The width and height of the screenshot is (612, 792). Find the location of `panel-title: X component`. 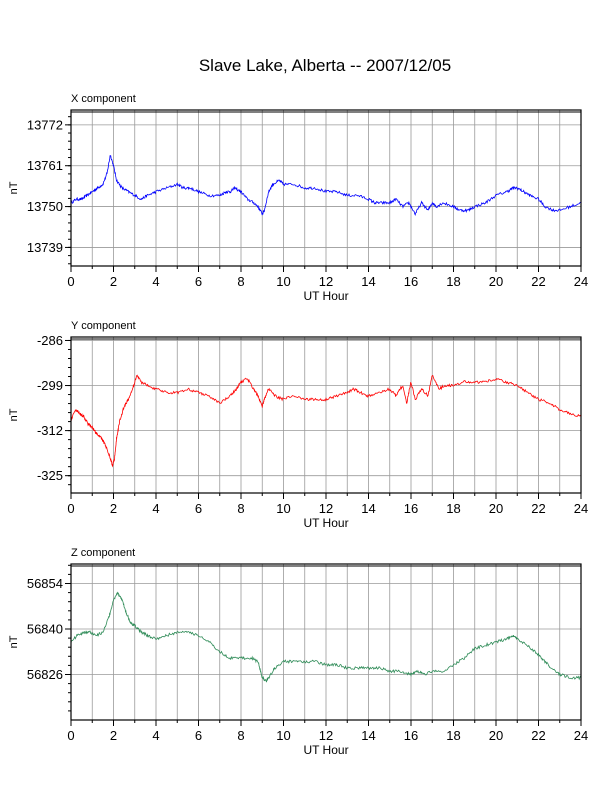

panel-title: X component is located at coordinates (103, 99).